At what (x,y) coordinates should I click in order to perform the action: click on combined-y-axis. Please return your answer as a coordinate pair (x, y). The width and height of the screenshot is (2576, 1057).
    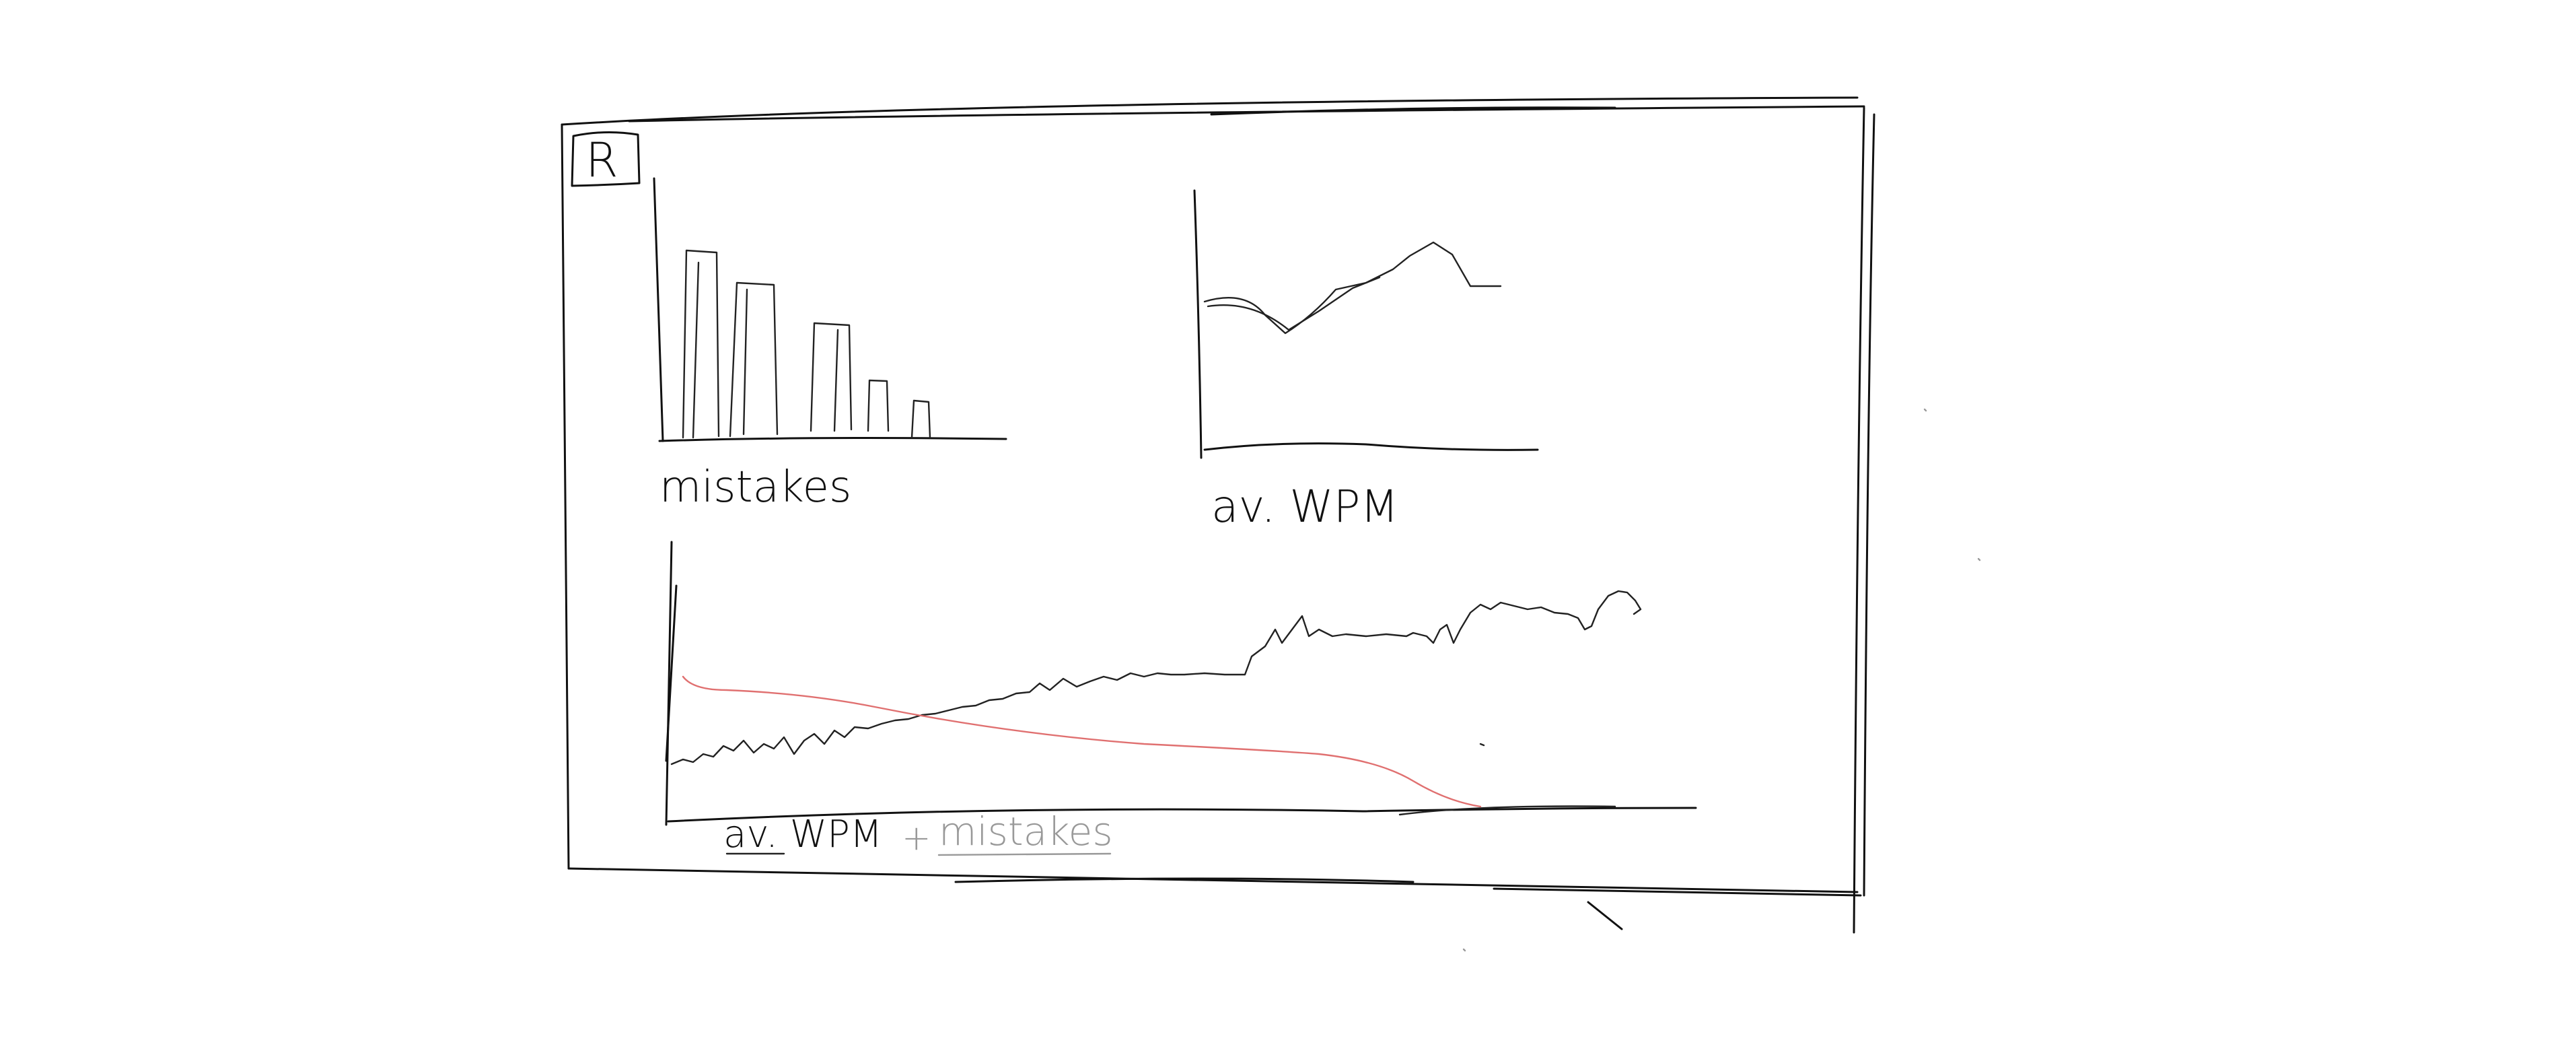
    Looking at the image, I should click on (669, 683).